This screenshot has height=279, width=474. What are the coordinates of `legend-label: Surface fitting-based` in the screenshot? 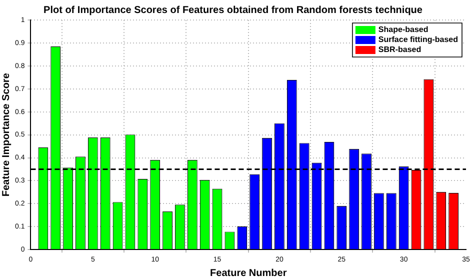 It's located at (418, 39).